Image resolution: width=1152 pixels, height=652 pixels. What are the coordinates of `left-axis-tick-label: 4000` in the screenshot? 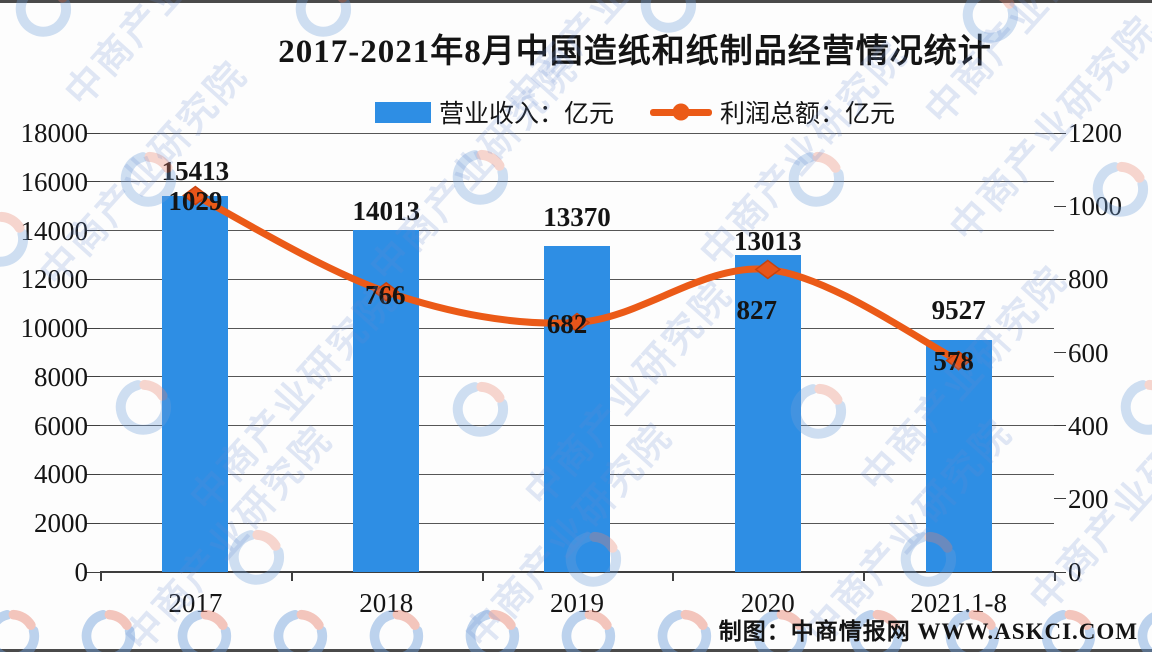 It's located at (61, 474).